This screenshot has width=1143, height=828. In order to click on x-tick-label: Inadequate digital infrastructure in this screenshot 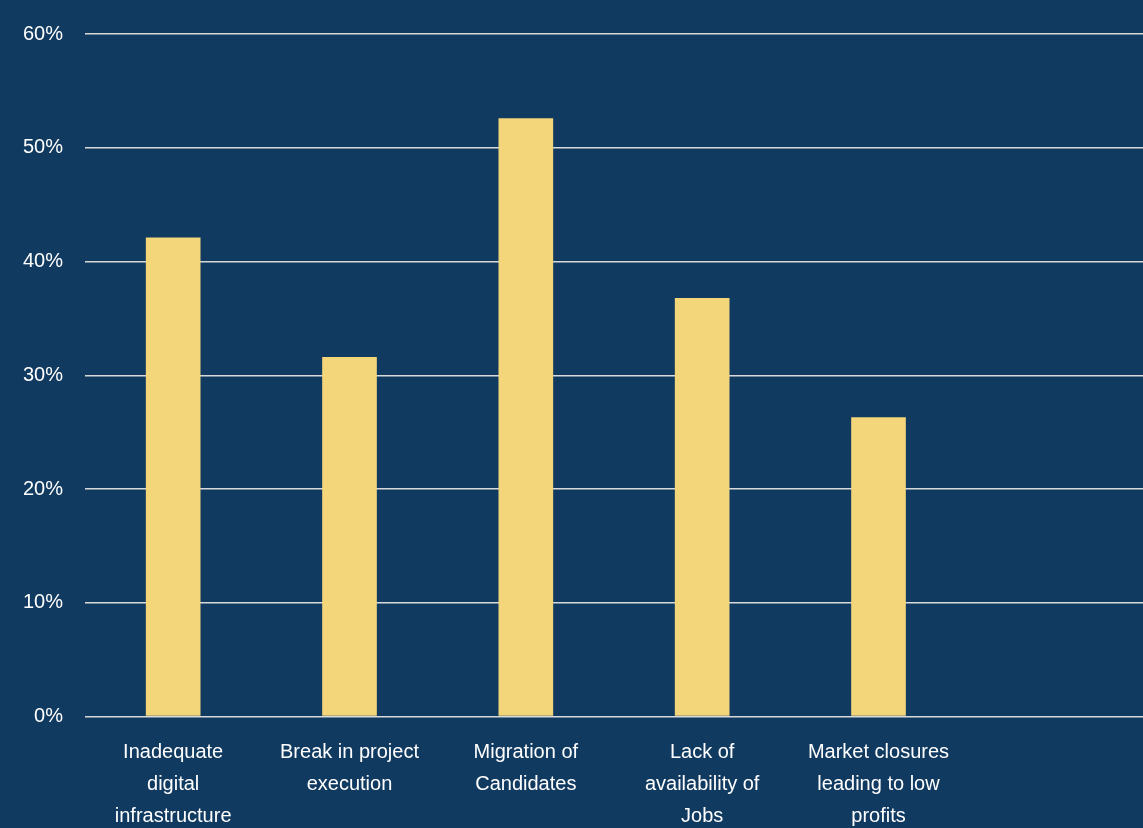, I will do `click(173, 783)`.